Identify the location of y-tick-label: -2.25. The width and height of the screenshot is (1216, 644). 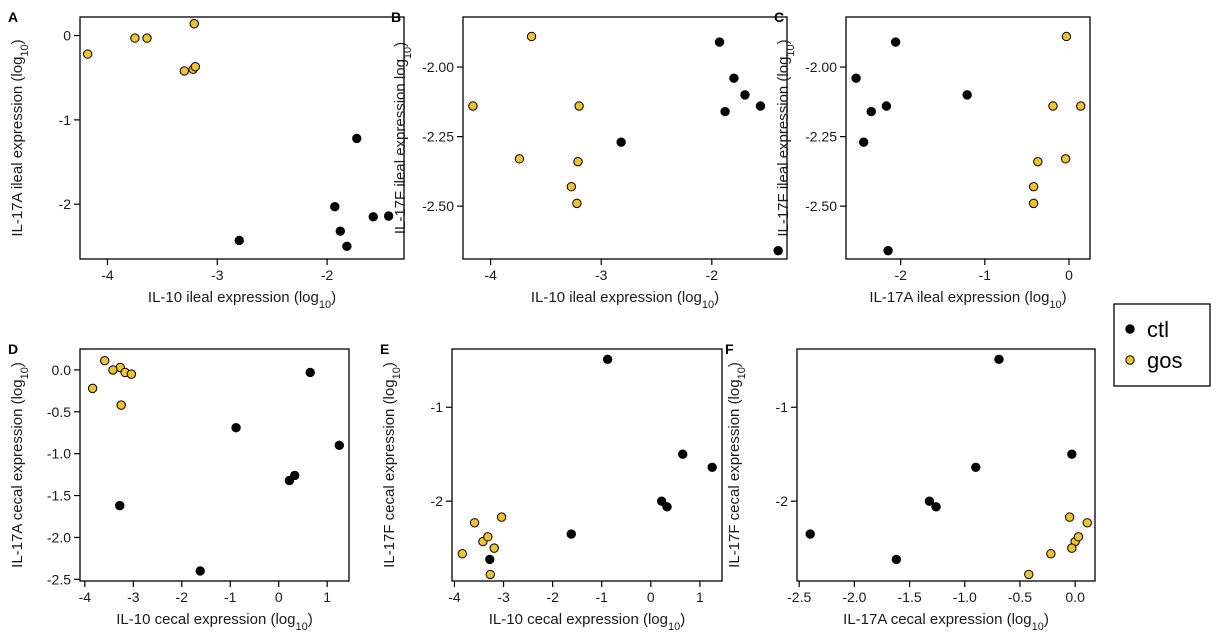
(821, 137).